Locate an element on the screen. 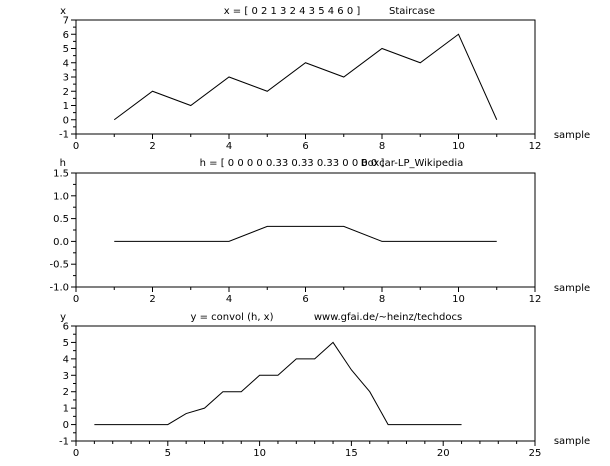  y-tick-label: 1.5 is located at coordinates (61, 174).